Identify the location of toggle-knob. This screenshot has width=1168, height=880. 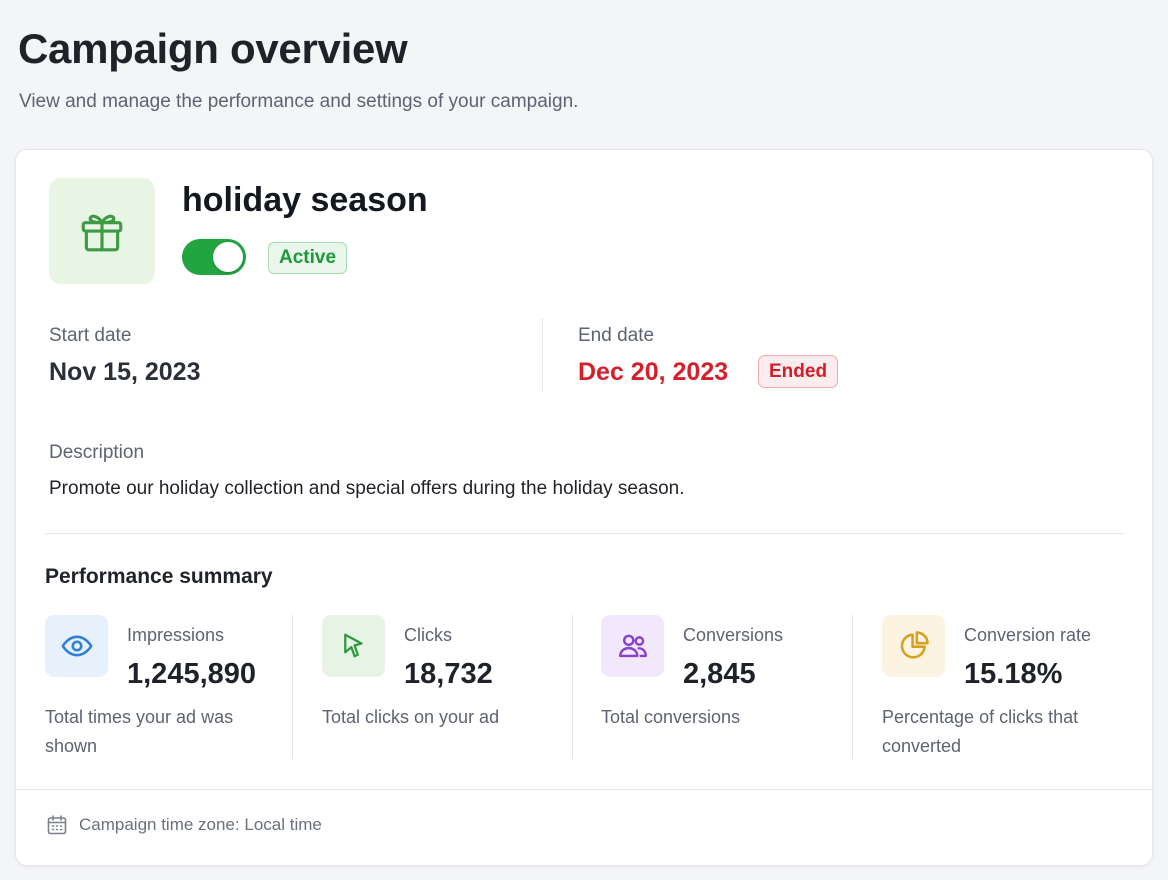
(228, 257).